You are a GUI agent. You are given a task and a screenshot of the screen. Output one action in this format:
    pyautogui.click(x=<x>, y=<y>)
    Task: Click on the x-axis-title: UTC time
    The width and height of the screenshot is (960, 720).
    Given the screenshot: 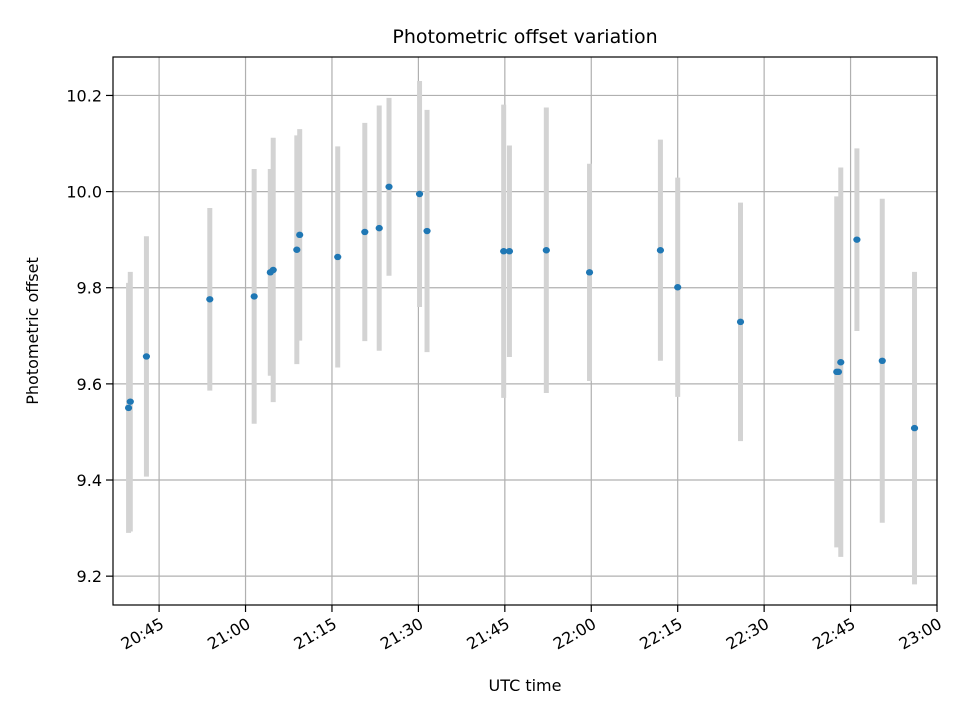 What is the action you would take?
    pyautogui.click(x=525, y=685)
    